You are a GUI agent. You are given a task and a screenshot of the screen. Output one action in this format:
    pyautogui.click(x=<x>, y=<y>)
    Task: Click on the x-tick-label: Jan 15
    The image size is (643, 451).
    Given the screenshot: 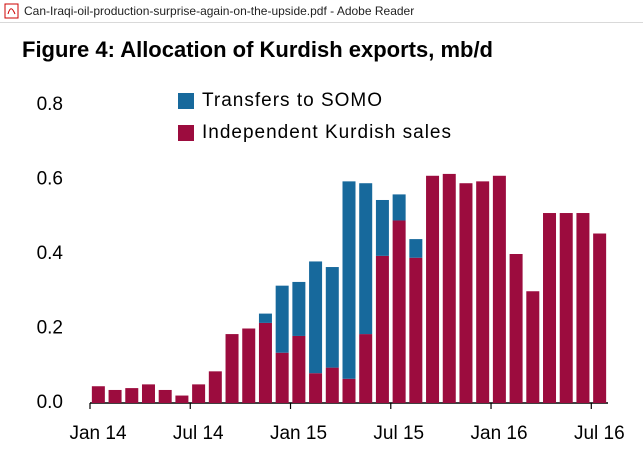 What is the action you would take?
    pyautogui.click(x=298, y=433)
    